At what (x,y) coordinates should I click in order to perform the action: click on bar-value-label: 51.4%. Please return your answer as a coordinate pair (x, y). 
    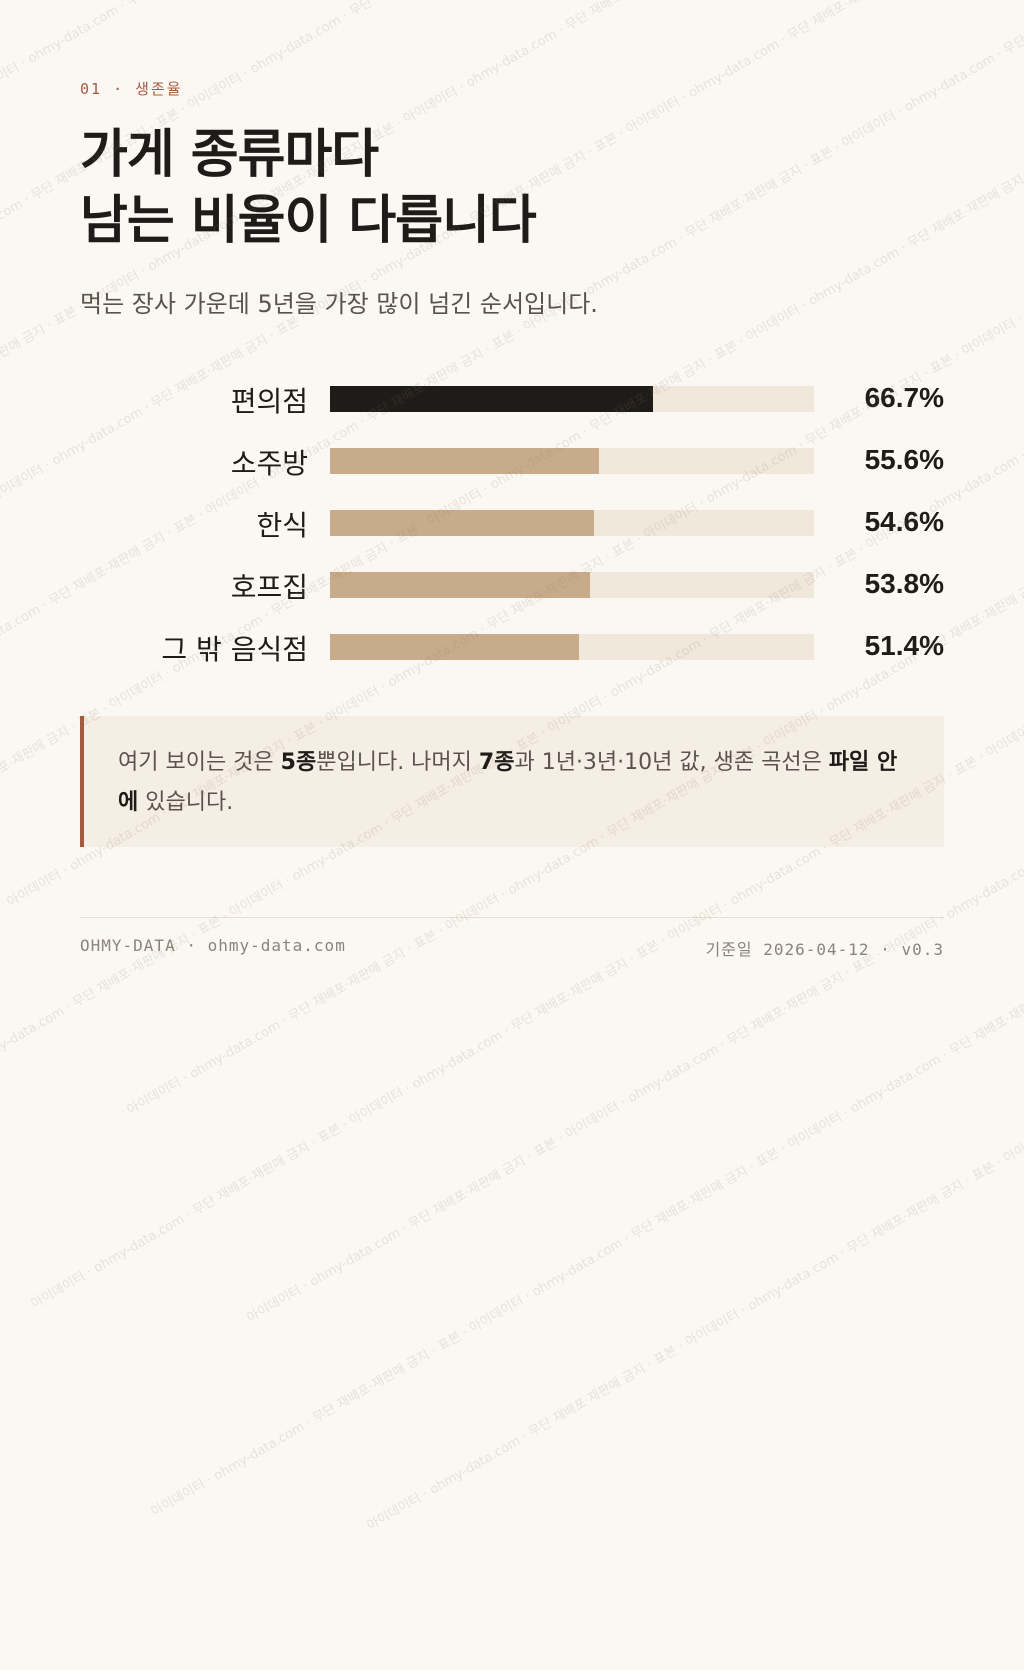
    Looking at the image, I should click on (904, 645).